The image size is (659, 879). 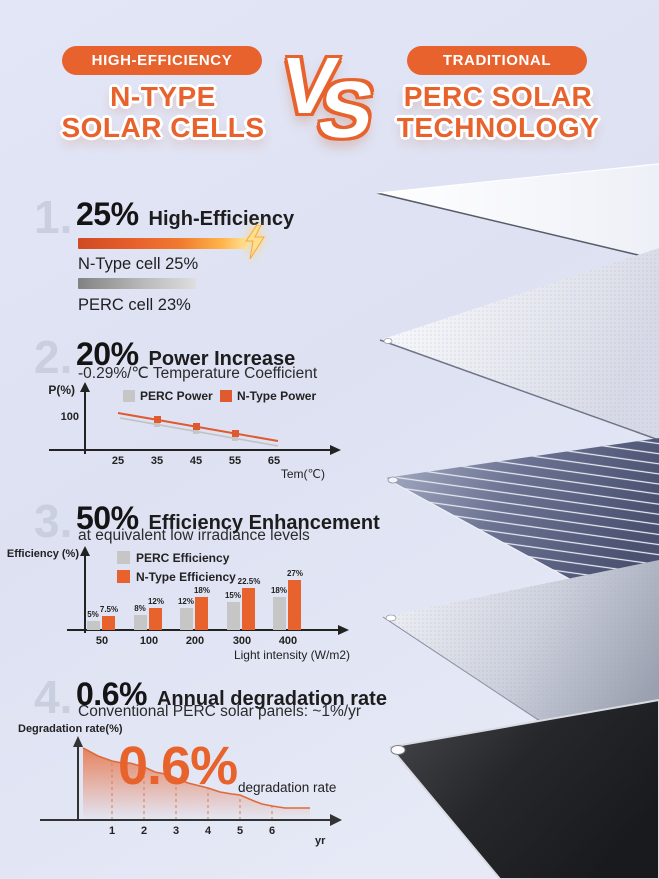 I want to click on ntype-efficiency-bars, so click(x=201, y=605).